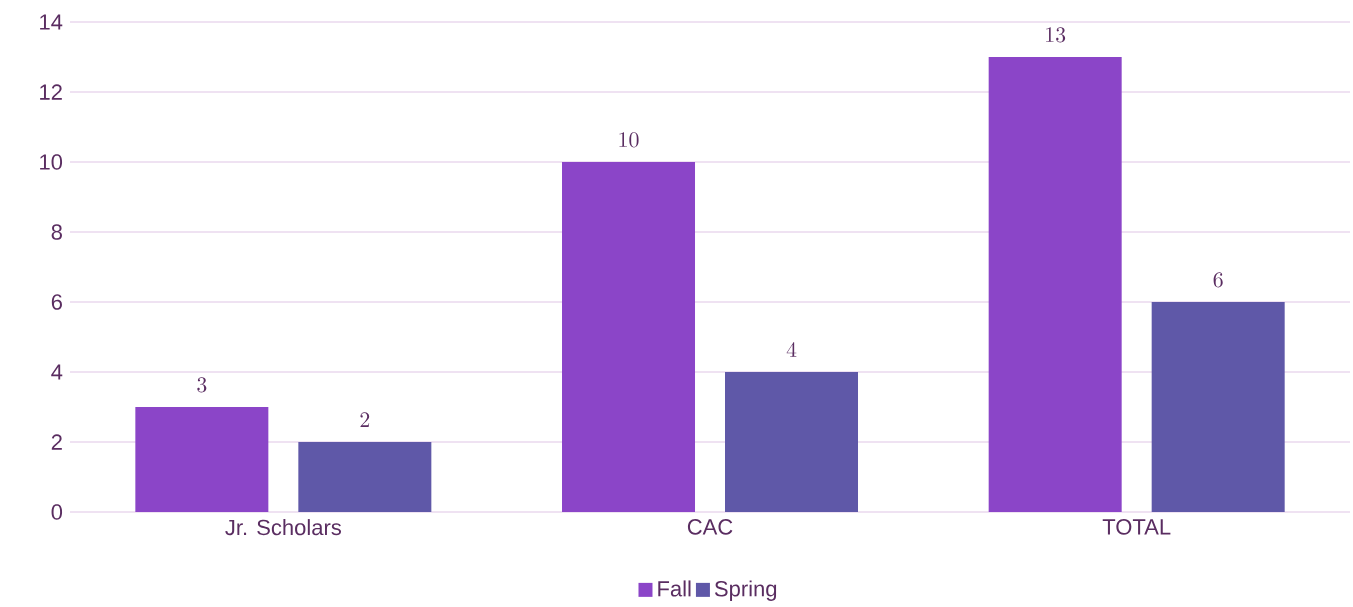  Describe the element at coordinates (1136, 526) in the screenshot. I see `x-tick-label: TOTAL` at that location.